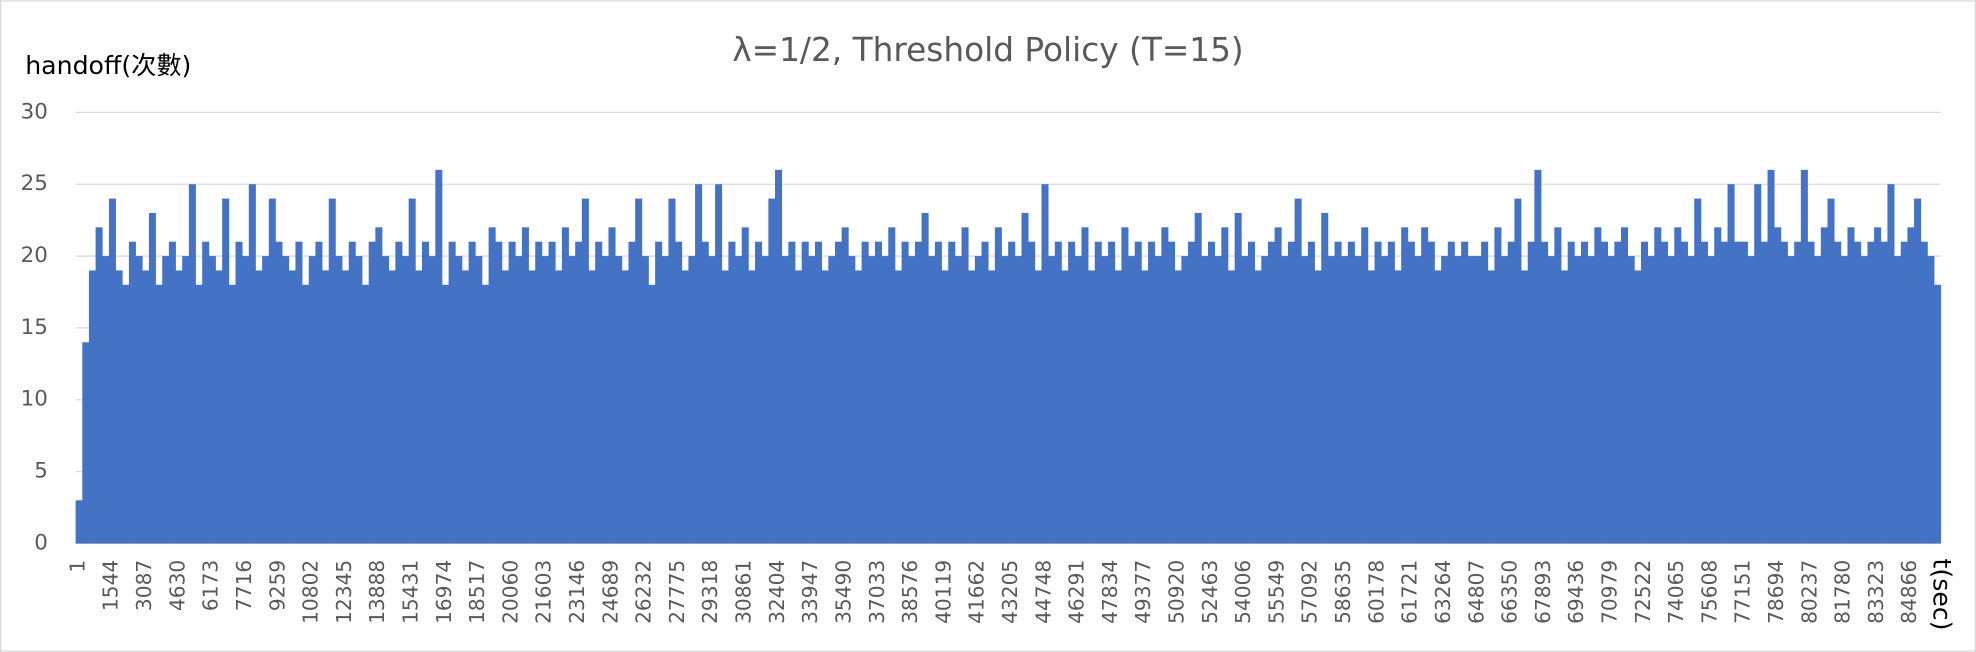 This screenshot has width=1976, height=652. I want to click on chart-title: λ=1/2, Threshold Policy (T=15), so click(987, 50).